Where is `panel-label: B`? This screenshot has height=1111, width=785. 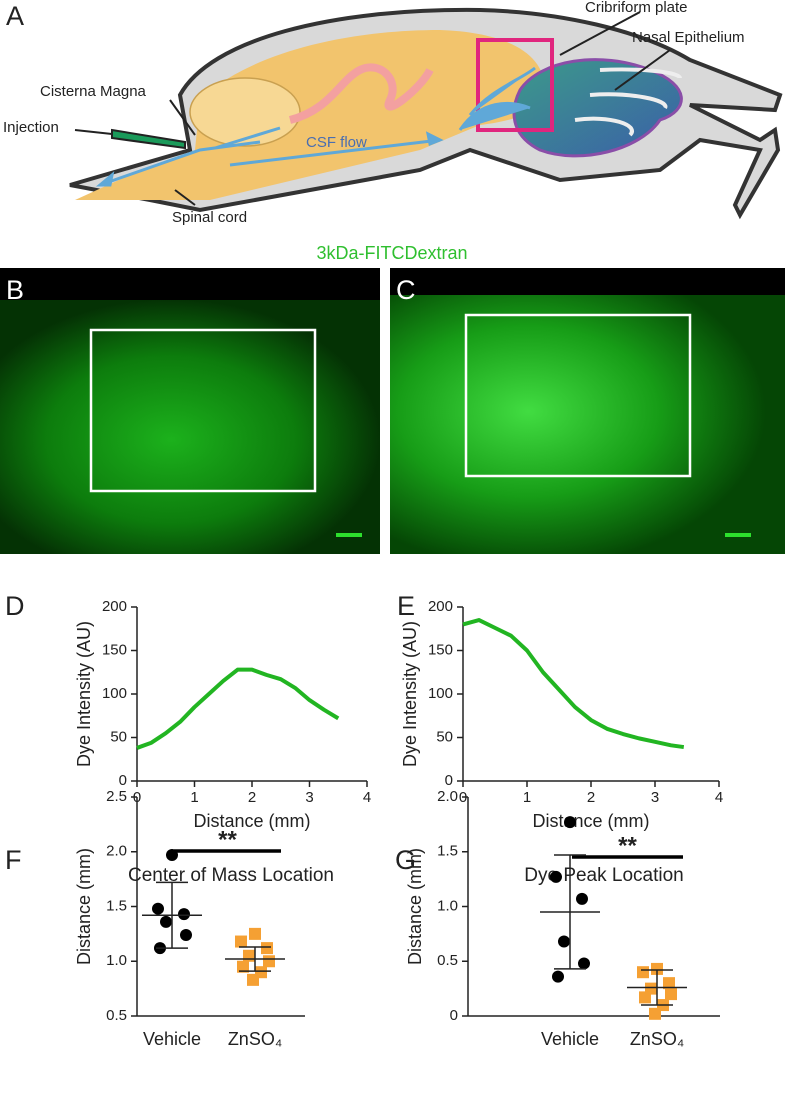 panel-label: B is located at coordinates (15, 290).